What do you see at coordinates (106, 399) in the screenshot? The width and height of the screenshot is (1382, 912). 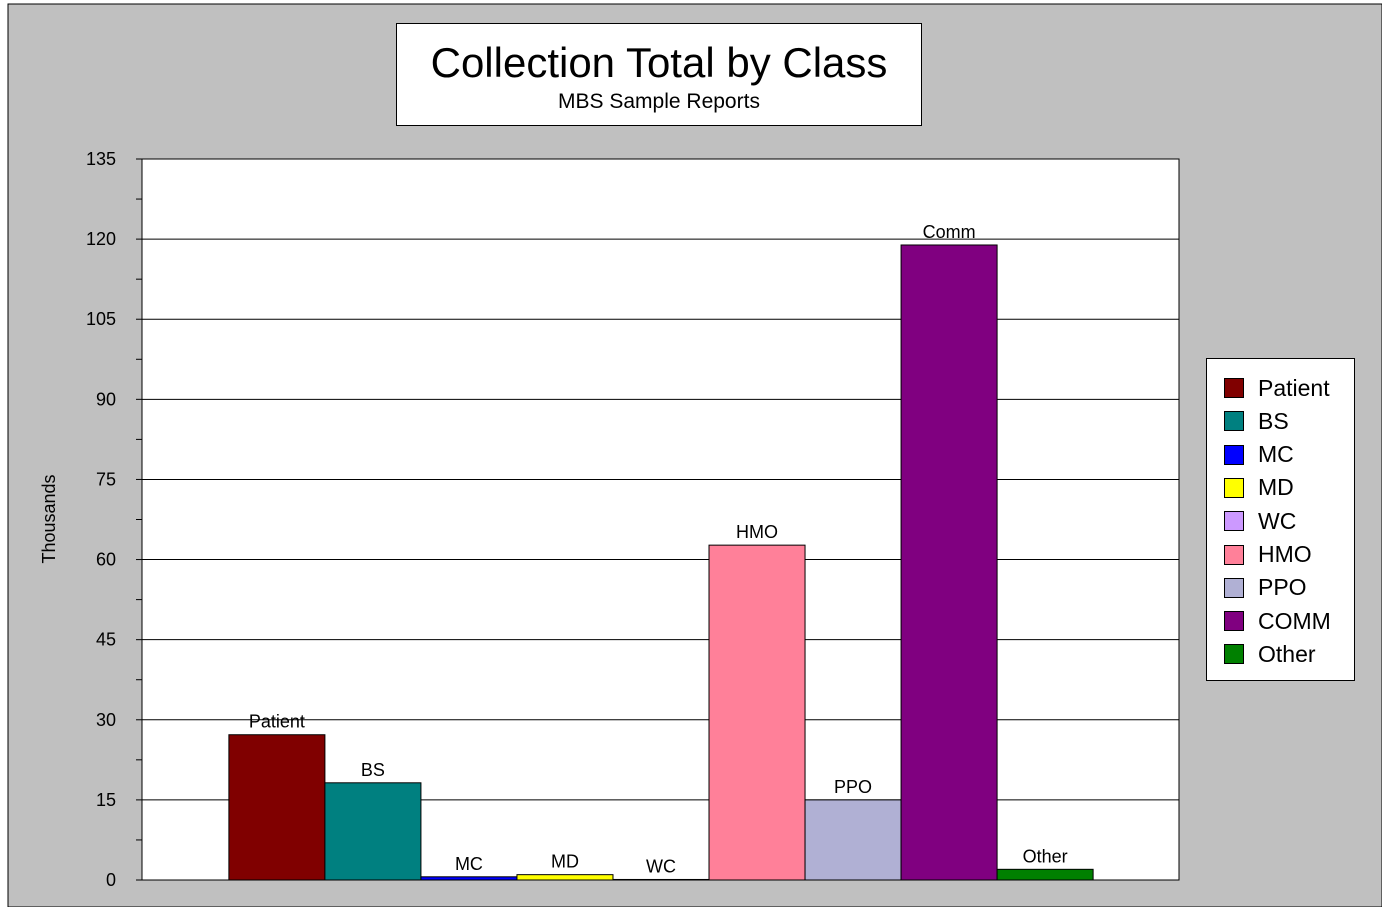 I see `y-tick-label: 90` at bounding box center [106, 399].